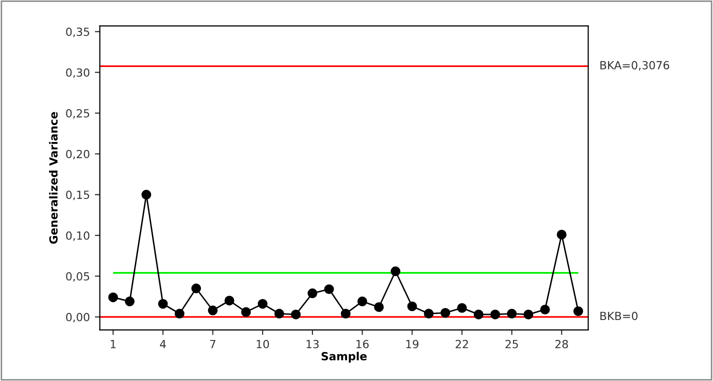 The image size is (713, 381). I want to click on x-tick-label: 1, so click(113, 344).